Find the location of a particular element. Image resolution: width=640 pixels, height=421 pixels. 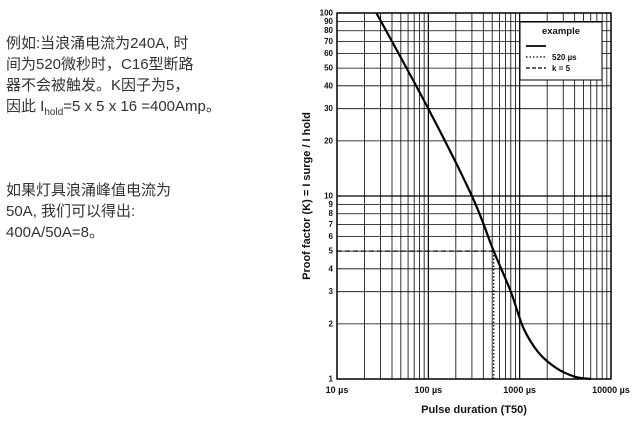

y-tick-label: 70 is located at coordinates (328, 41).